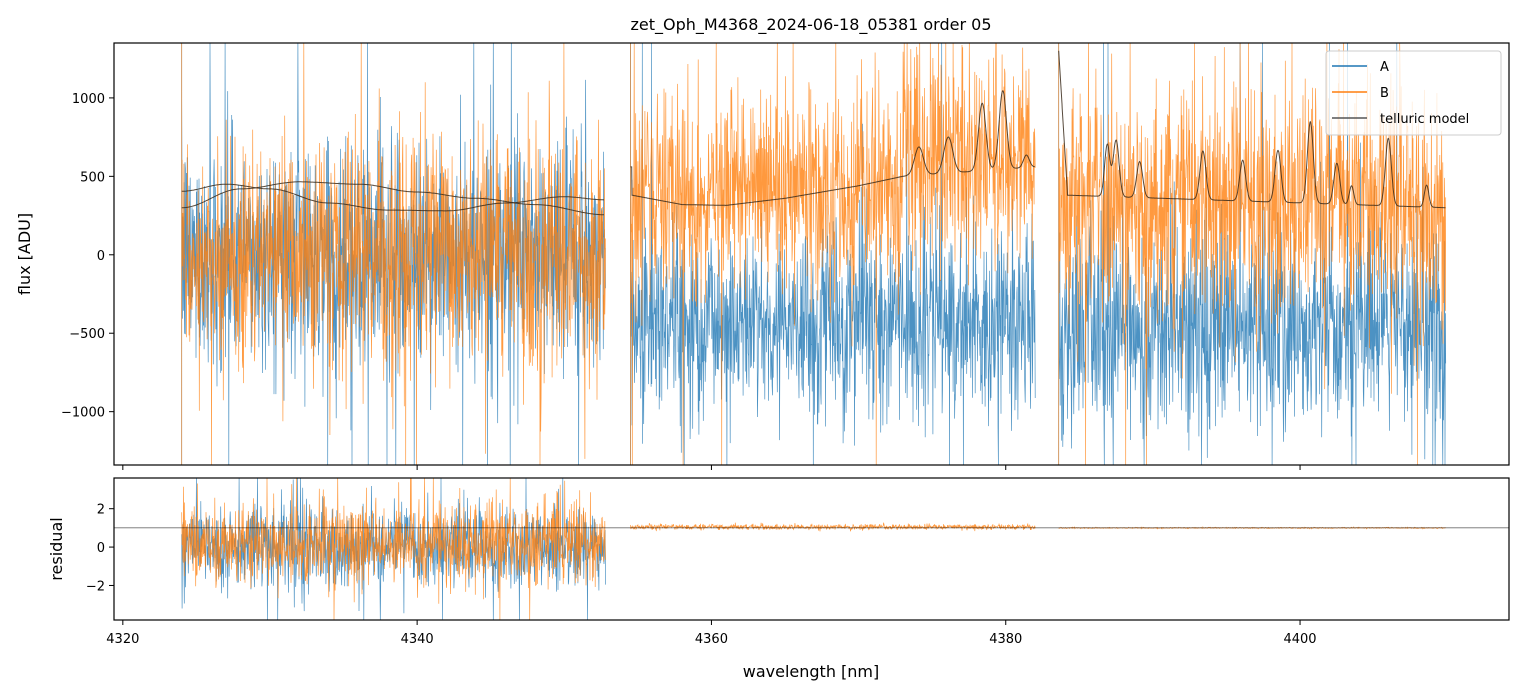 The image size is (1523, 696). I want to click on residual-ytick-label: −2, so click(95, 586).